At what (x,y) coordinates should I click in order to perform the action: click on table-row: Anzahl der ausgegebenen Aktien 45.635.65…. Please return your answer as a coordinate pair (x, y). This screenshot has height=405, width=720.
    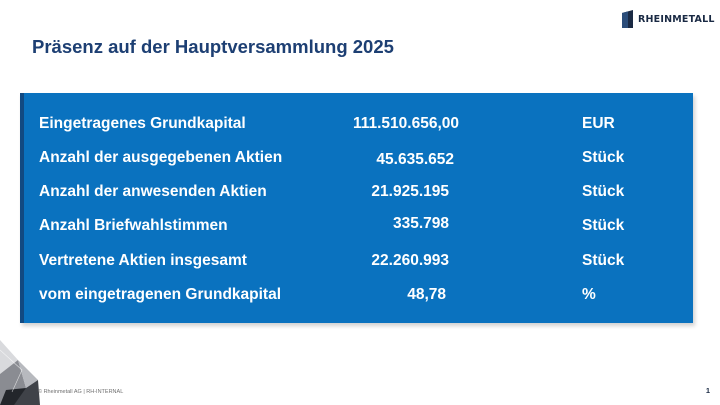
    Looking at the image, I should click on (358, 161).